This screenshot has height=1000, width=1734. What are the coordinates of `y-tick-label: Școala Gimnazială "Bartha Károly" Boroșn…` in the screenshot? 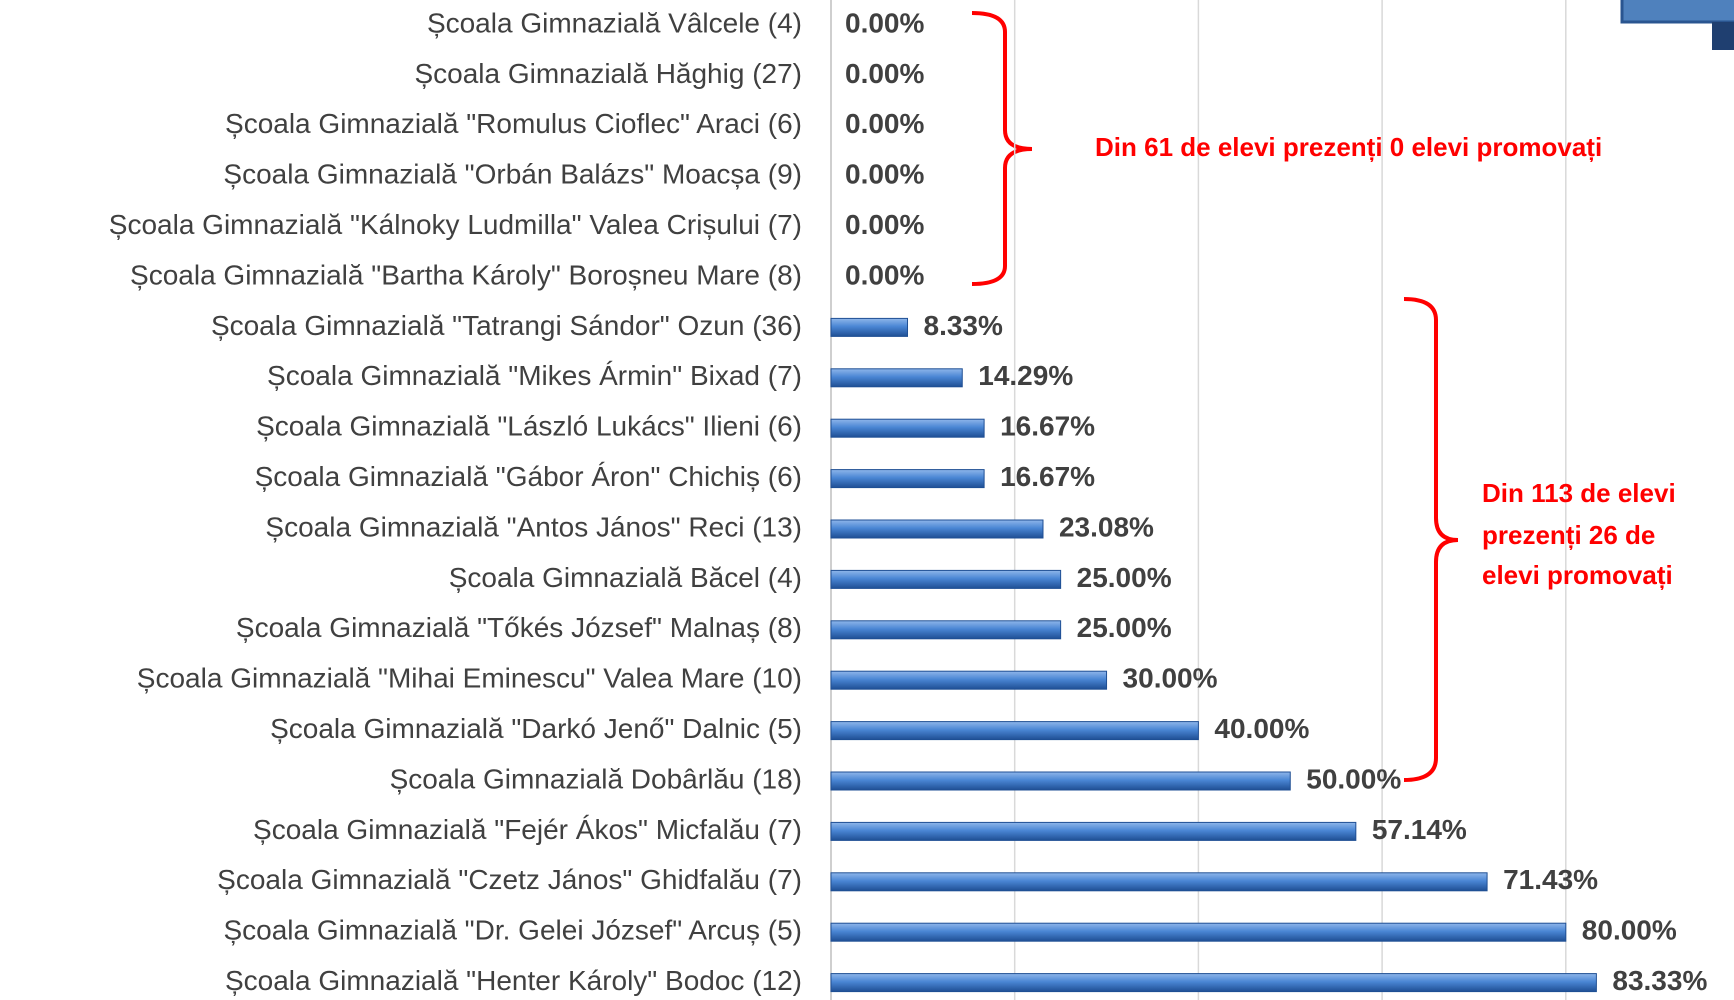 It's located at (466, 274).